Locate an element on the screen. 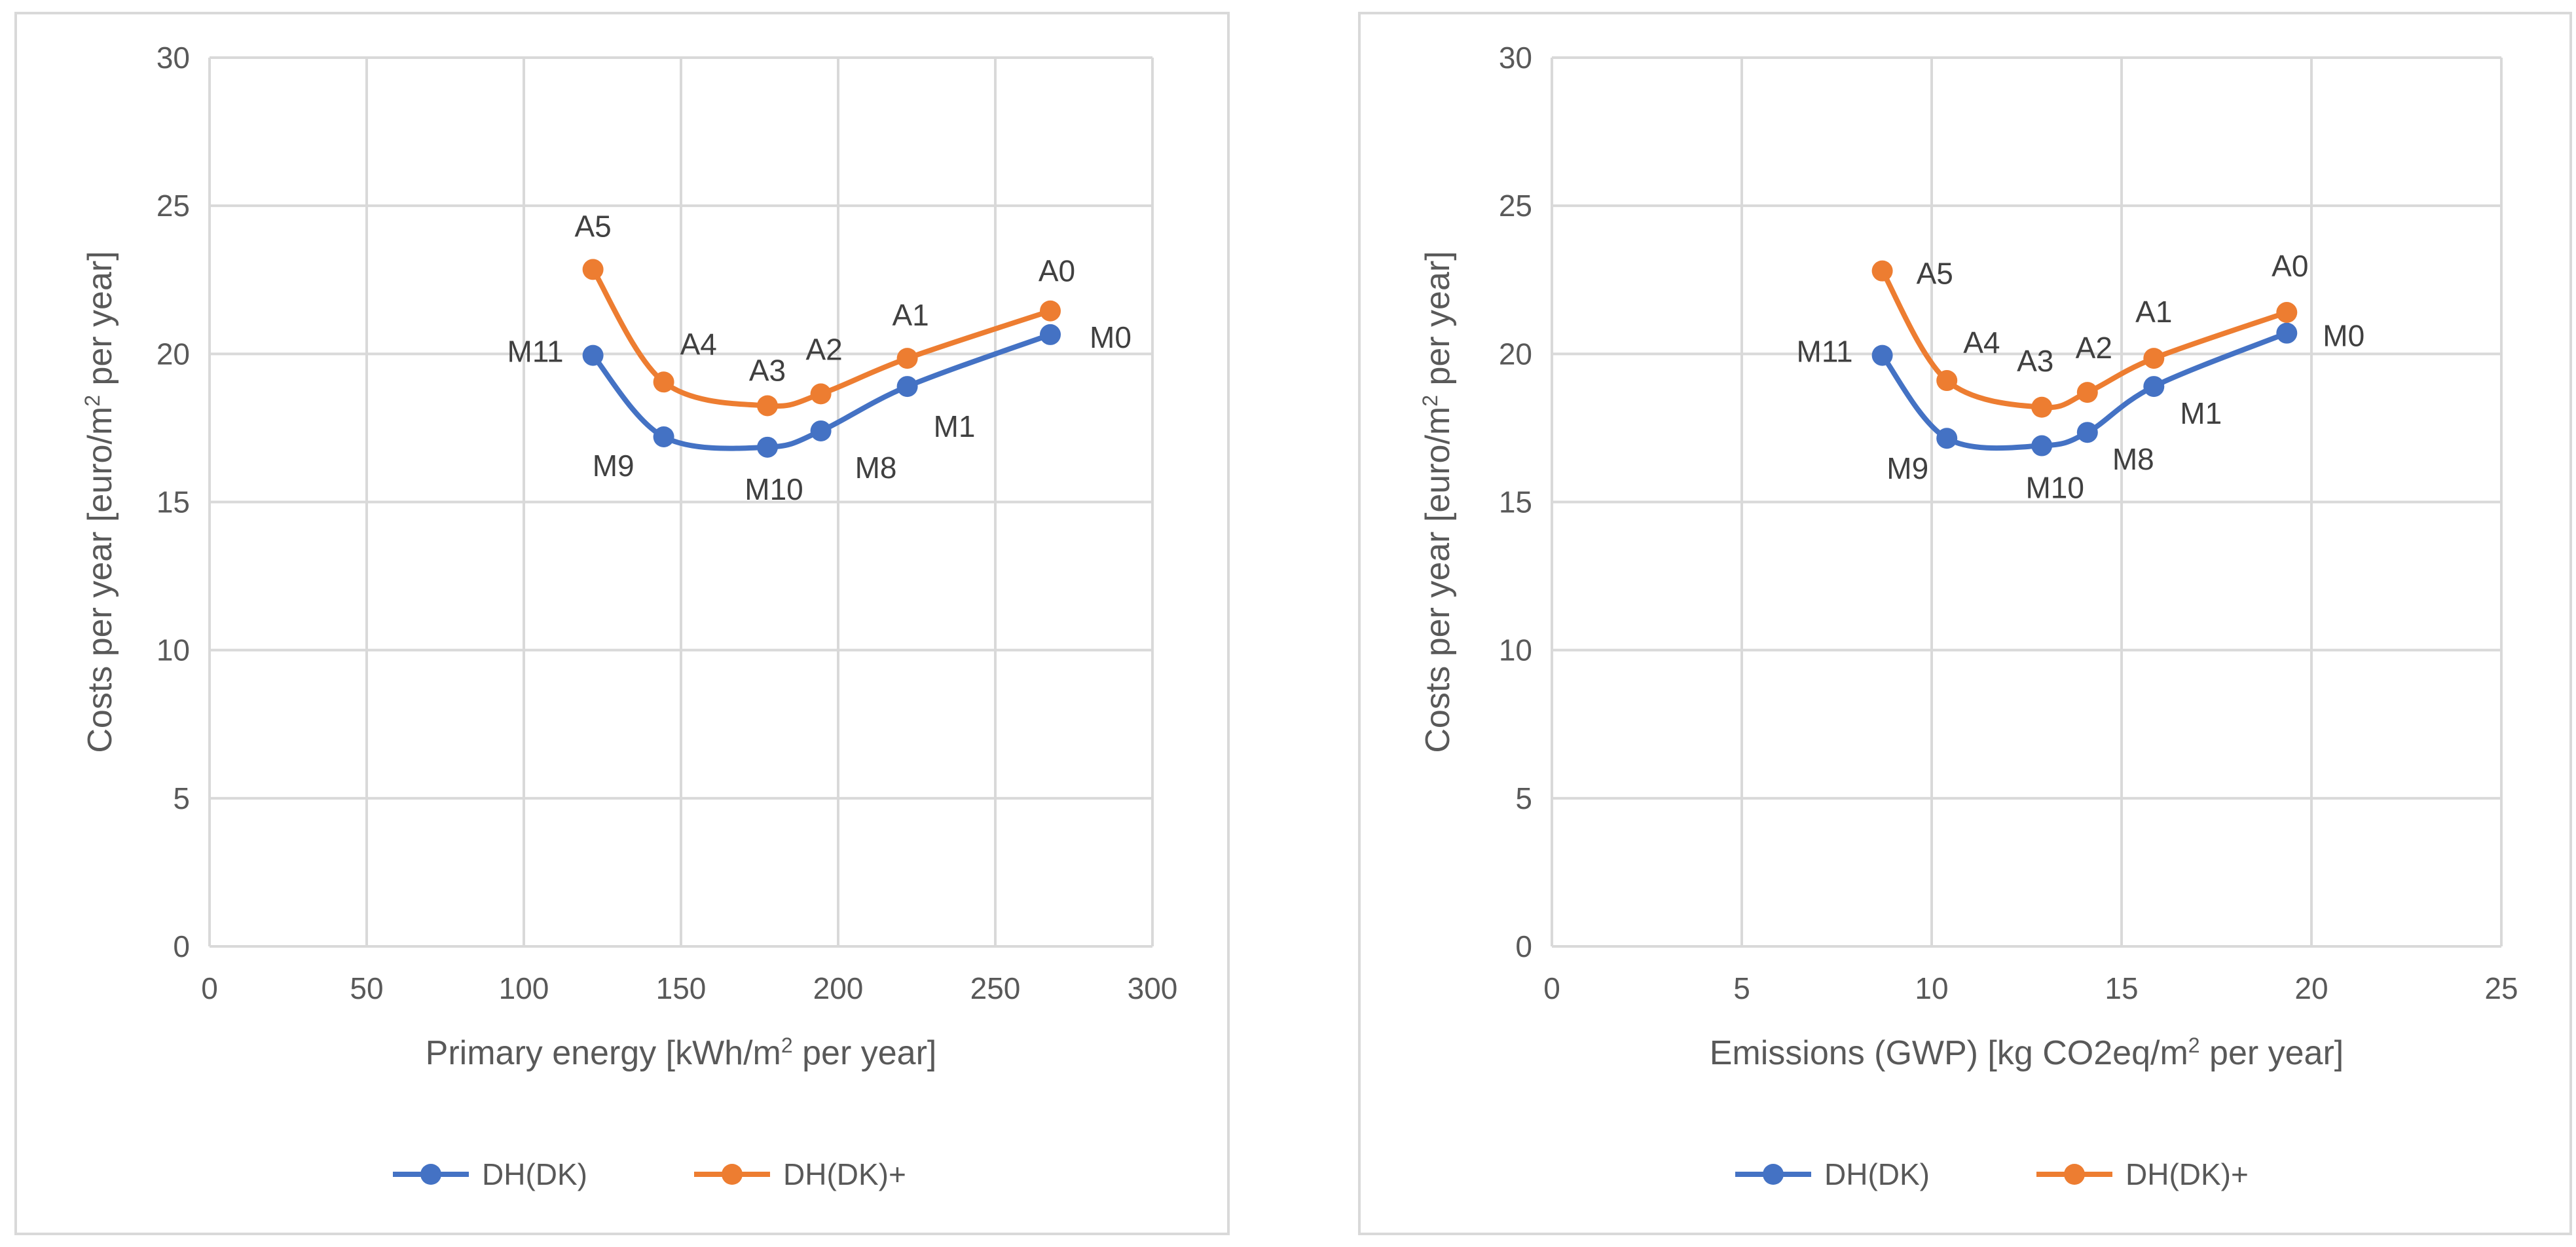  x-tick-label: 10 is located at coordinates (1932, 988).